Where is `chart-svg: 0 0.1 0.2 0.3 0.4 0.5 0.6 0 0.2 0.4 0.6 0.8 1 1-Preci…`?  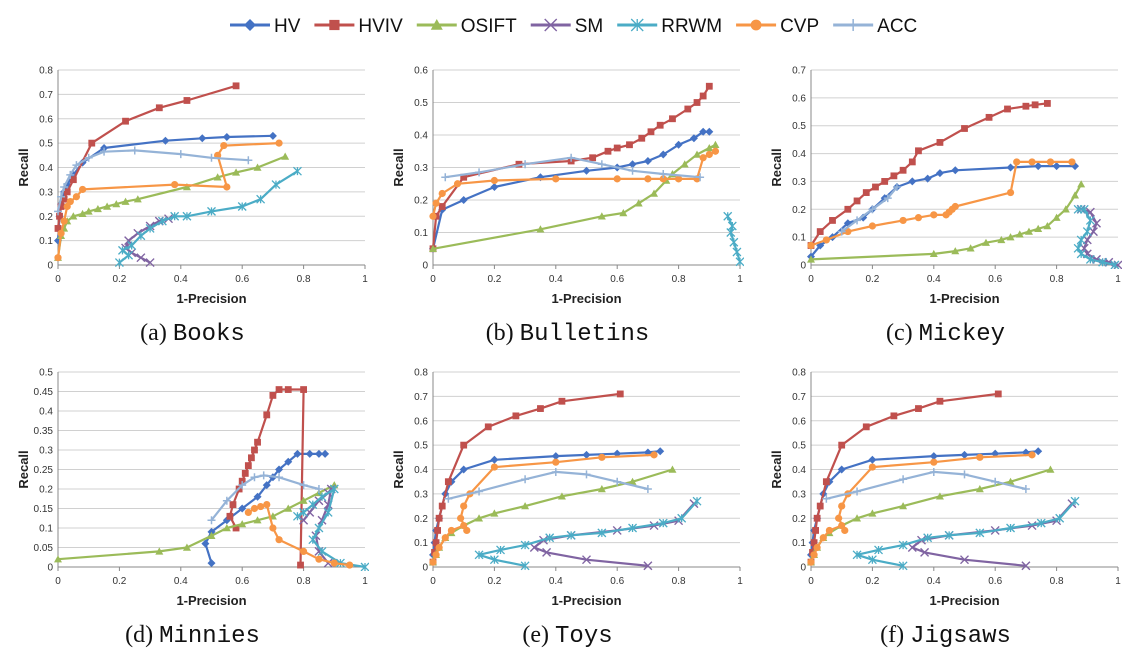 chart-svg: 0 0.1 0.2 0.3 0.4 0.5 0.6 0 0.2 0.4 0.6 0.8 1 1-Preci… is located at coordinates (567, 186).